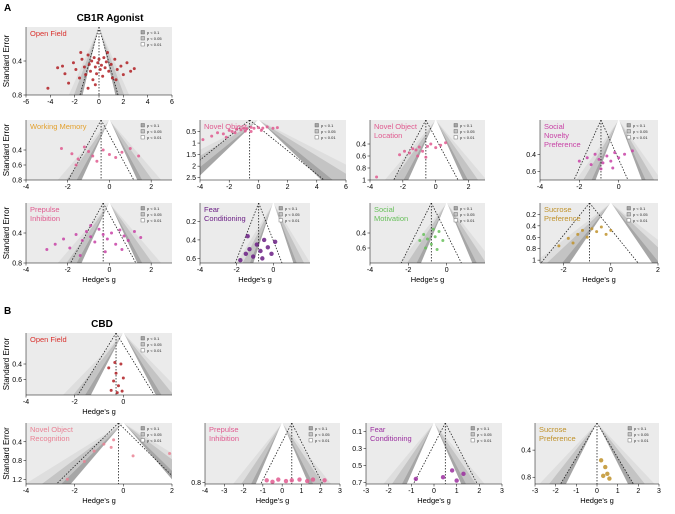  What do you see at coordinates (225, 218) in the screenshot?
I see `panel-title-line: Conditioning` at bounding box center [225, 218].